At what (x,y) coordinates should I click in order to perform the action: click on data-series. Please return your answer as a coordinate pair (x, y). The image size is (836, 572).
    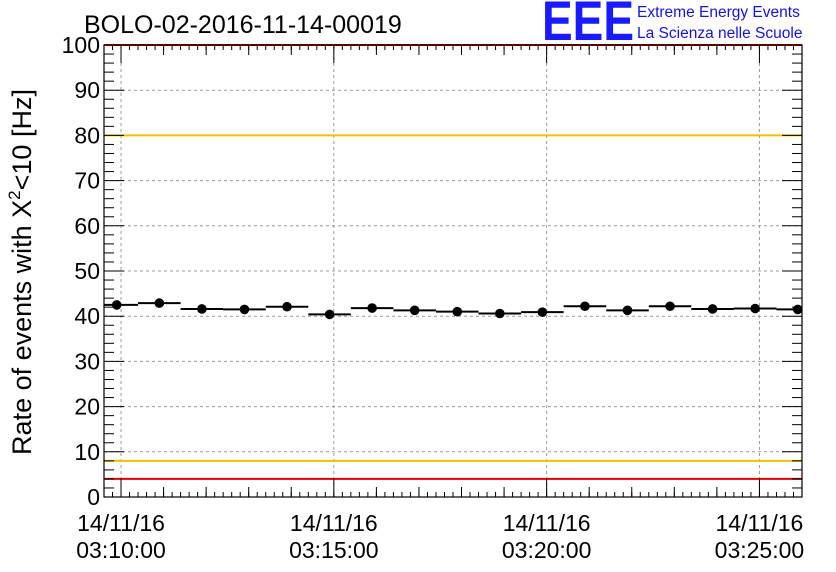
    Looking at the image, I should click on (453, 309).